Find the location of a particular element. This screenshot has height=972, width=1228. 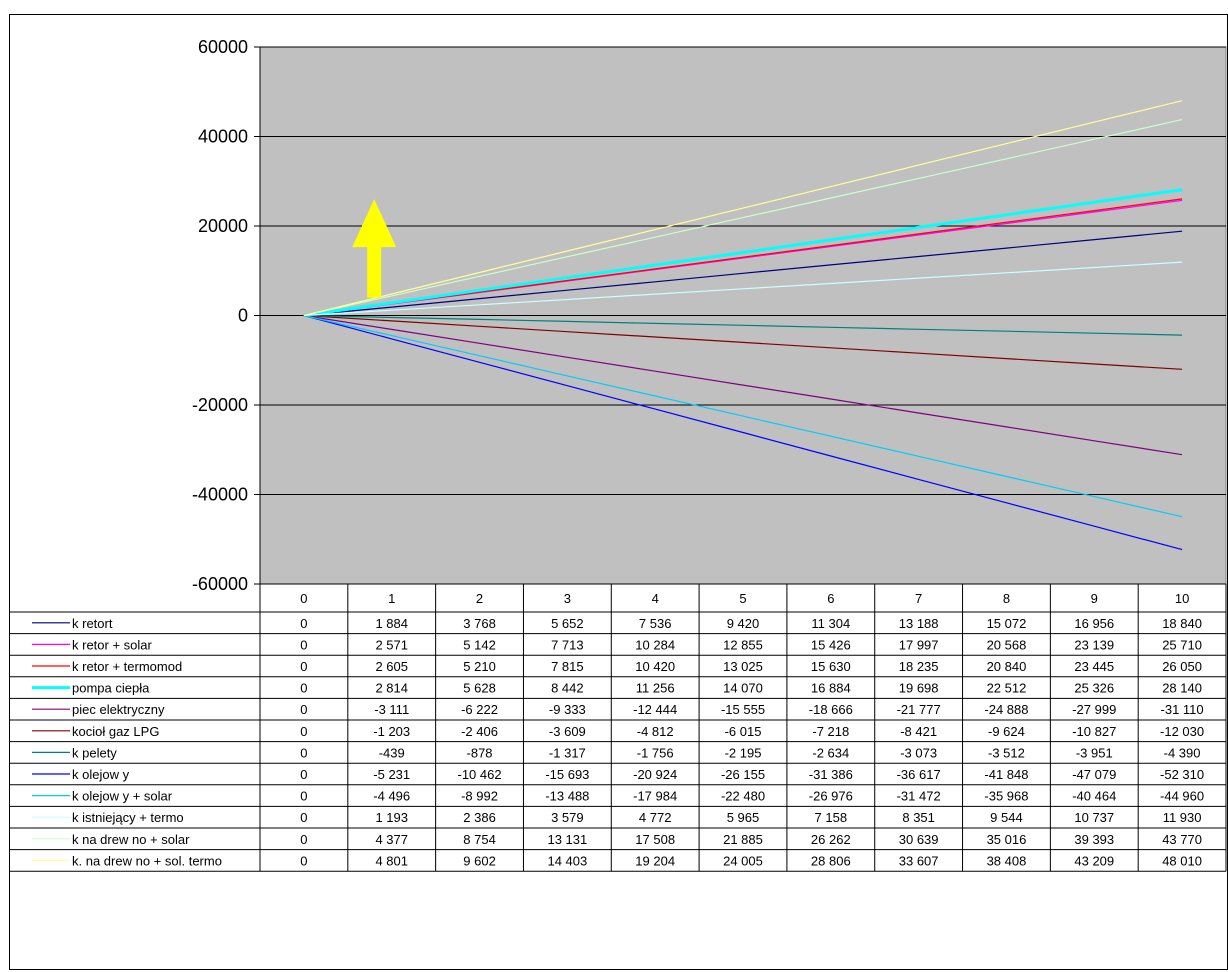

data-label: -3 073 is located at coordinates (918, 752).